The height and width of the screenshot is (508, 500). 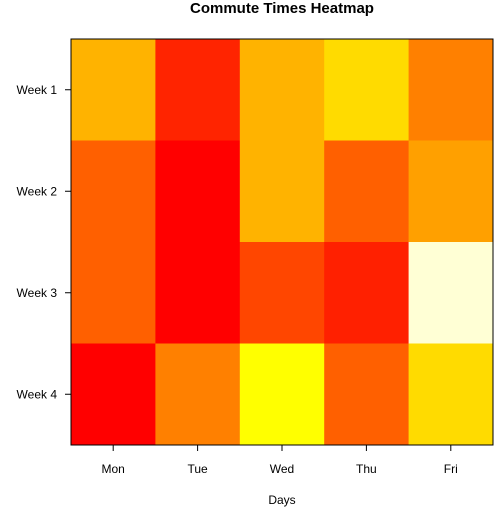 I want to click on y-tick-label: Week 1, so click(x=37, y=90).